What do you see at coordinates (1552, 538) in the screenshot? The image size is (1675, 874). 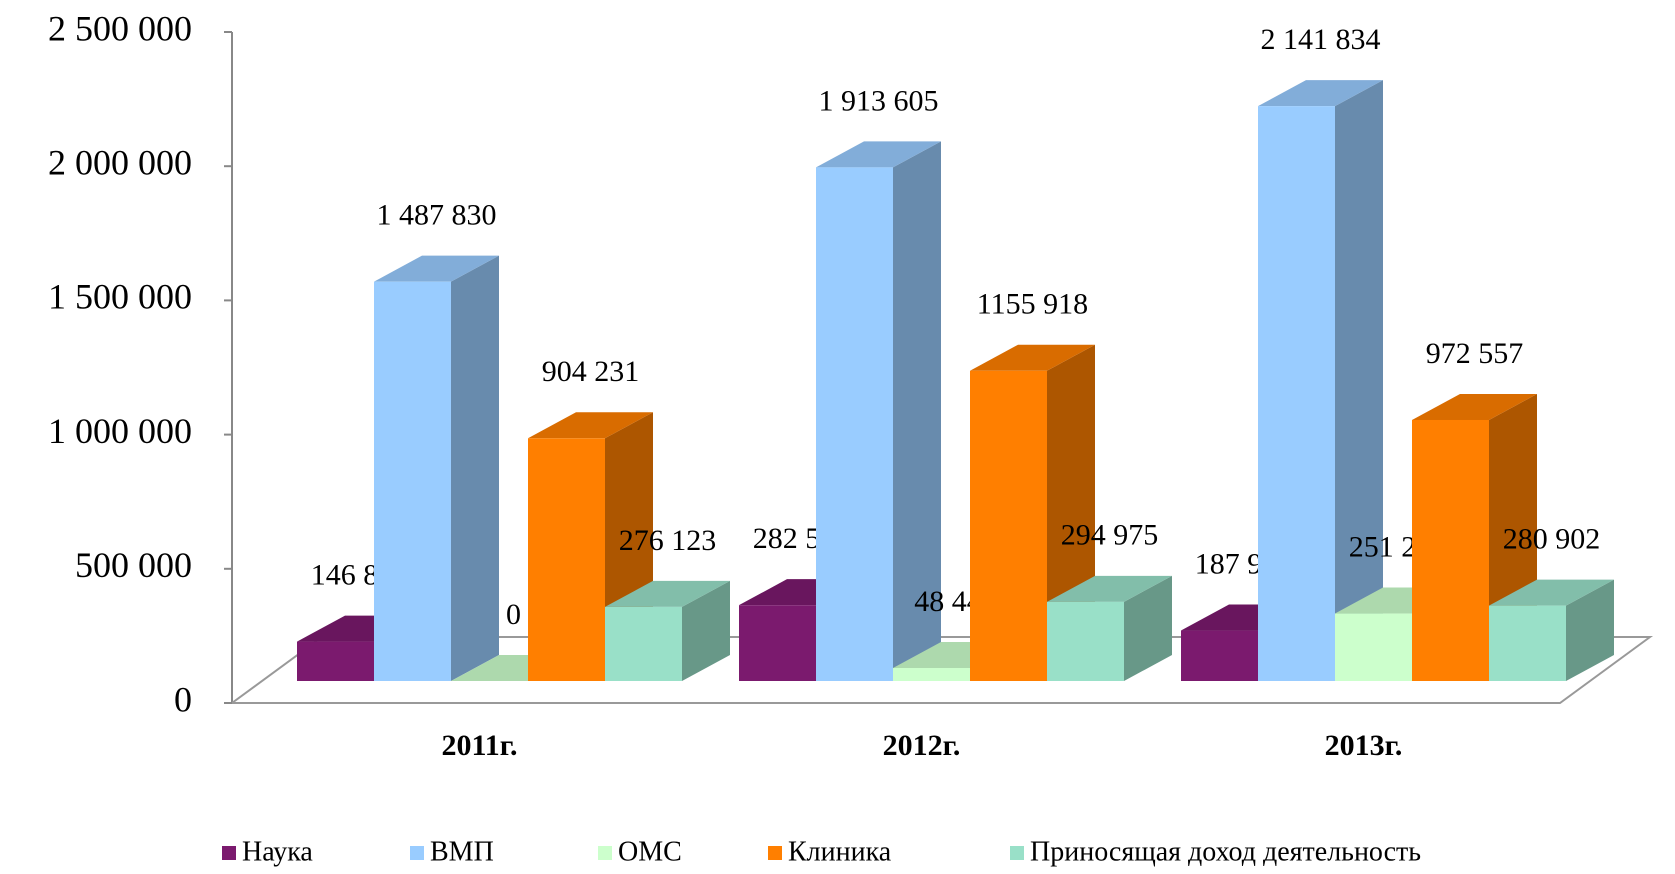 I see `data-label: 280 902` at bounding box center [1552, 538].